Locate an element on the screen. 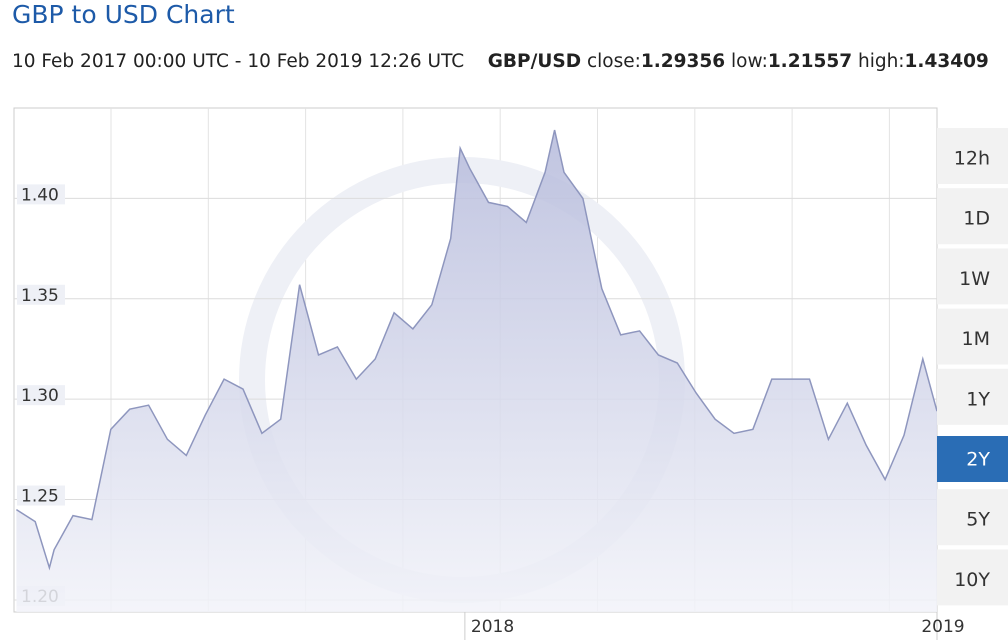  range-button-label: 1D is located at coordinates (976, 219).